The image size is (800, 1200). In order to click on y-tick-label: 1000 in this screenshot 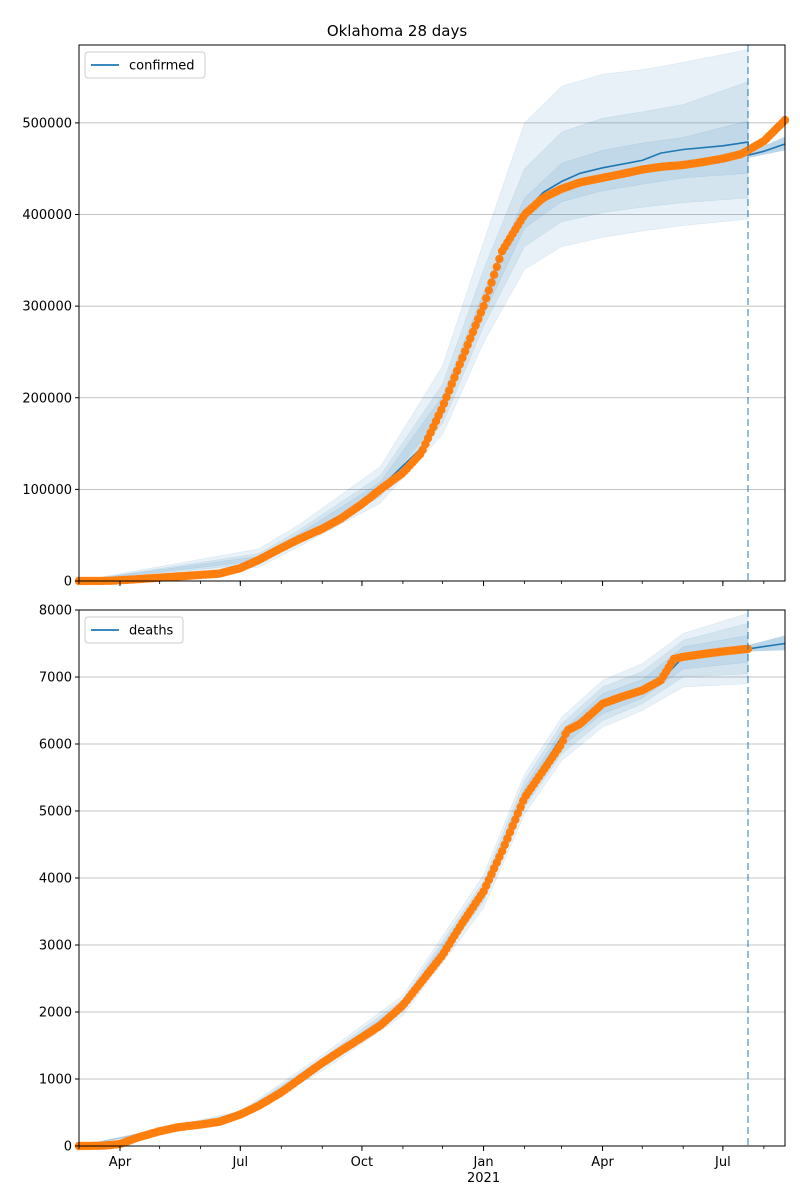, I will do `click(55, 1080)`.